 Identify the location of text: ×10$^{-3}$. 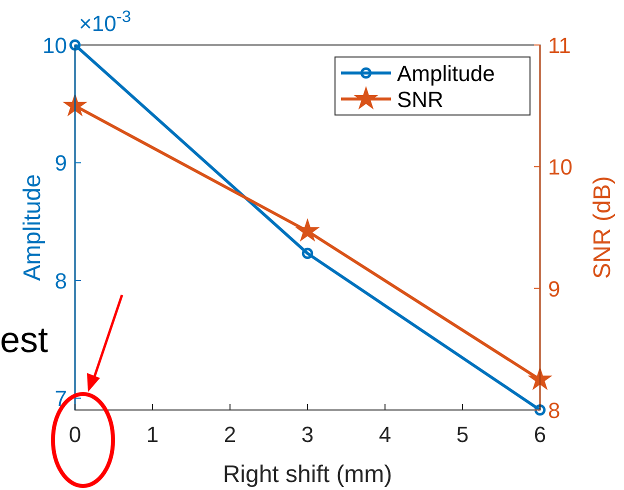
(105, 22).